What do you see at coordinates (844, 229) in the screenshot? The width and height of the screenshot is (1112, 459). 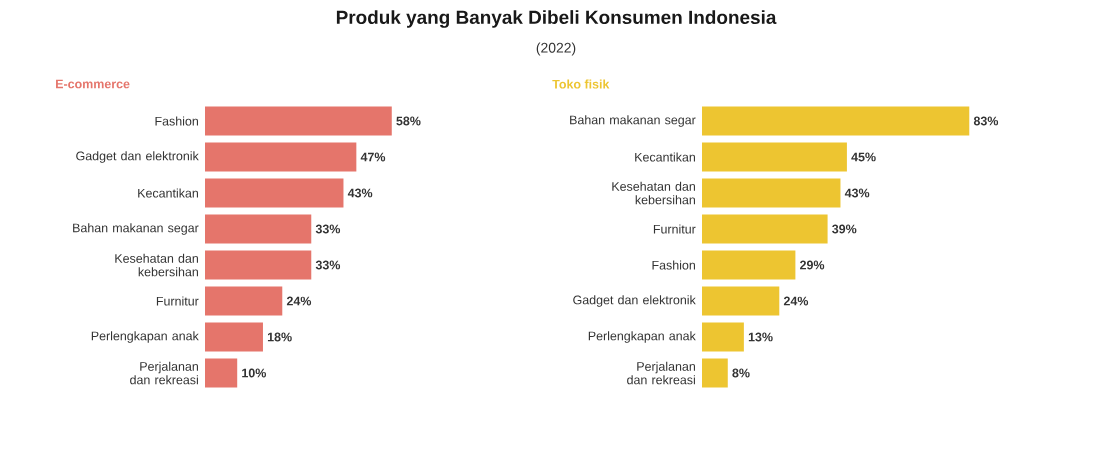 I see `data-label: 39%` at bounding box center [844, 229].